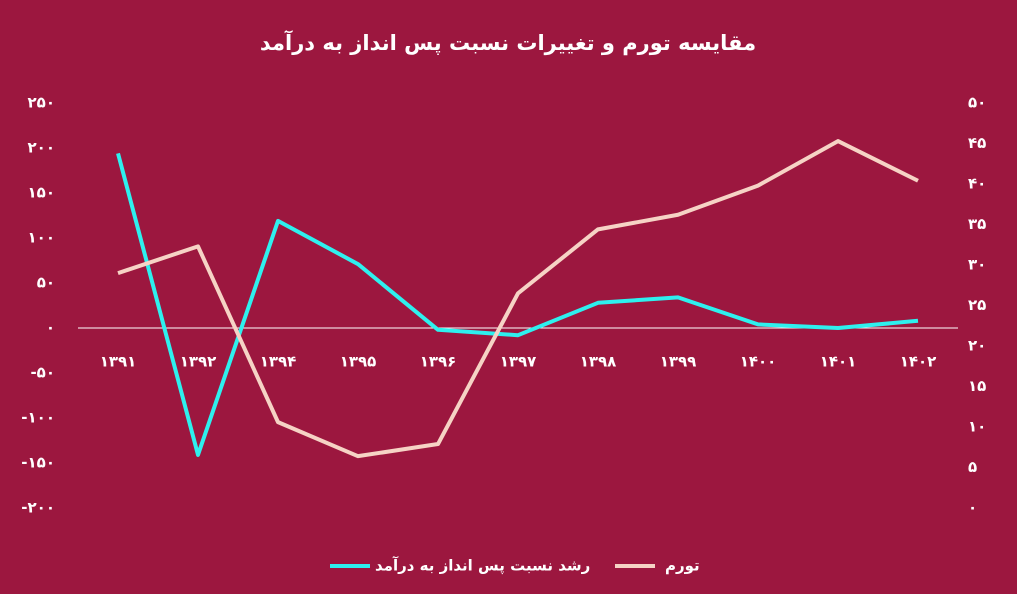  Describe the element at coordinates (118, 362) in the screenshot. I see `x-tick-label: ۱۳۹۱` at that location.